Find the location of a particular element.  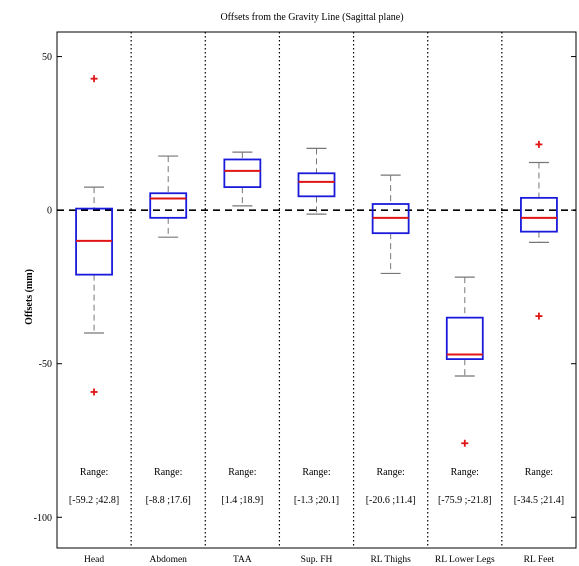

y-tick-label--50: -50 is located at coordinates (45, 364).